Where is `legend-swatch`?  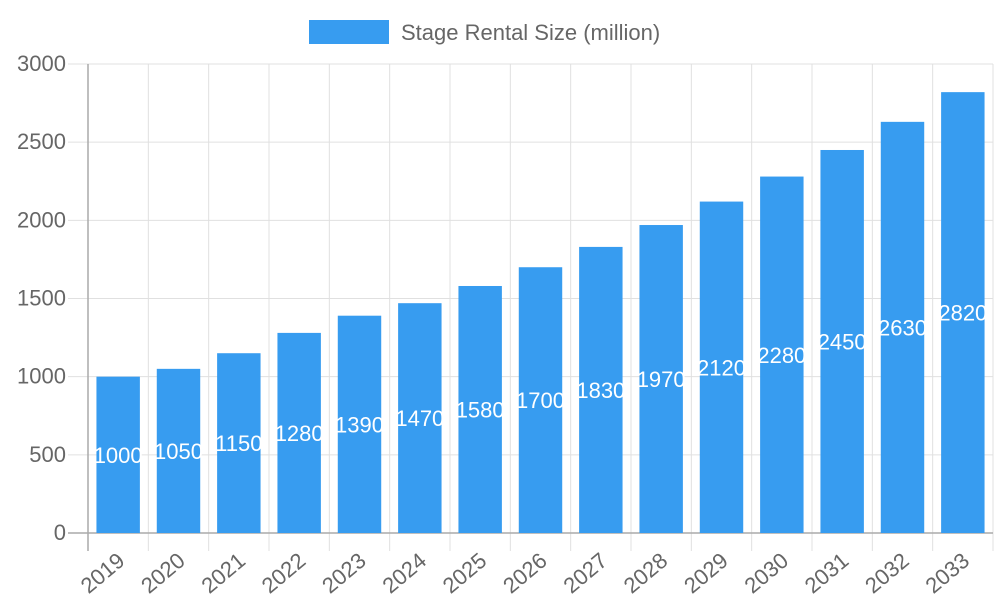
legend-swatch is located at coordinates (349, 32).